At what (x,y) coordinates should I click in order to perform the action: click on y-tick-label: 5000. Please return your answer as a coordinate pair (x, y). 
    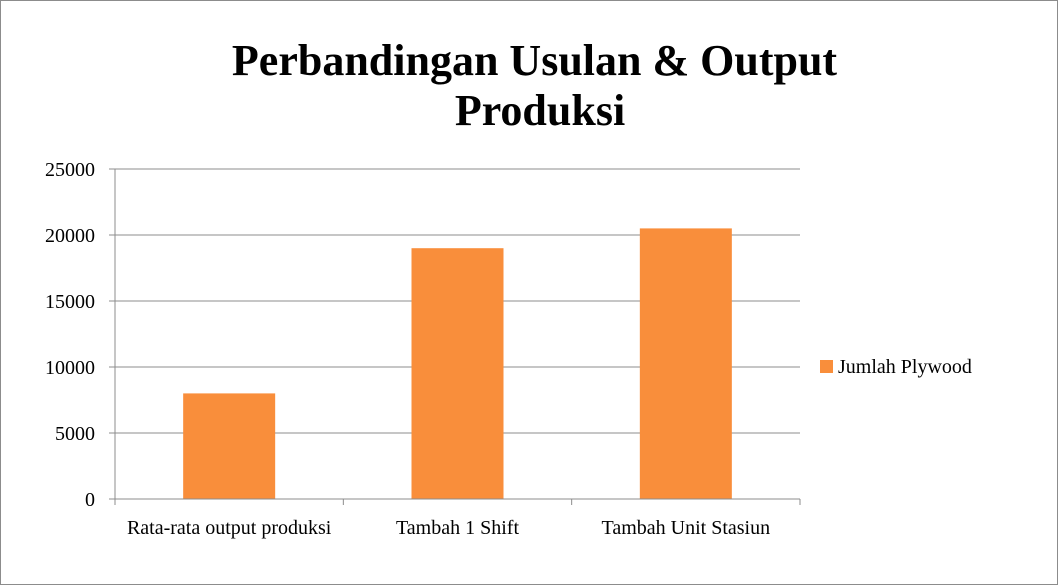
    Looking at the image, I should click on (75, 434).